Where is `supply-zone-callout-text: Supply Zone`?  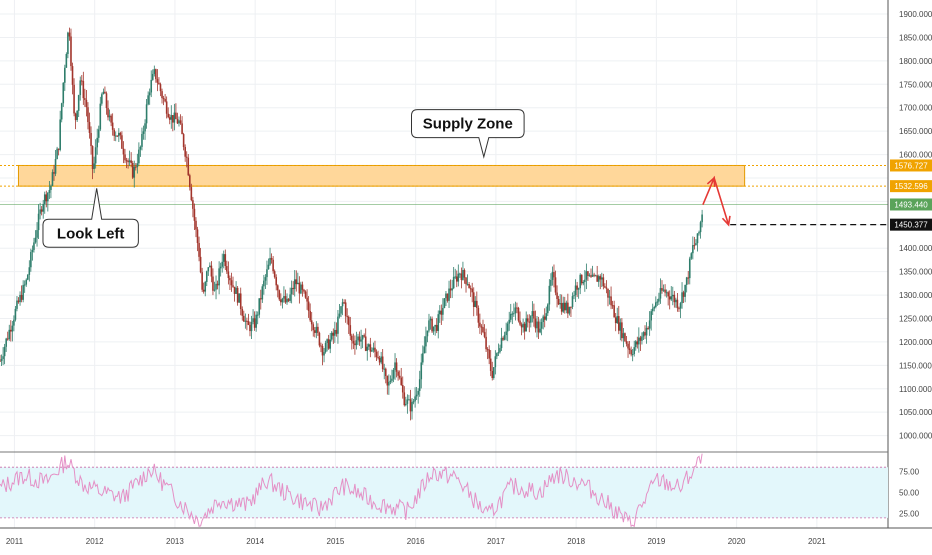 supply-zone-callout-text: Supply Zone is located at coordinates (468, 124).